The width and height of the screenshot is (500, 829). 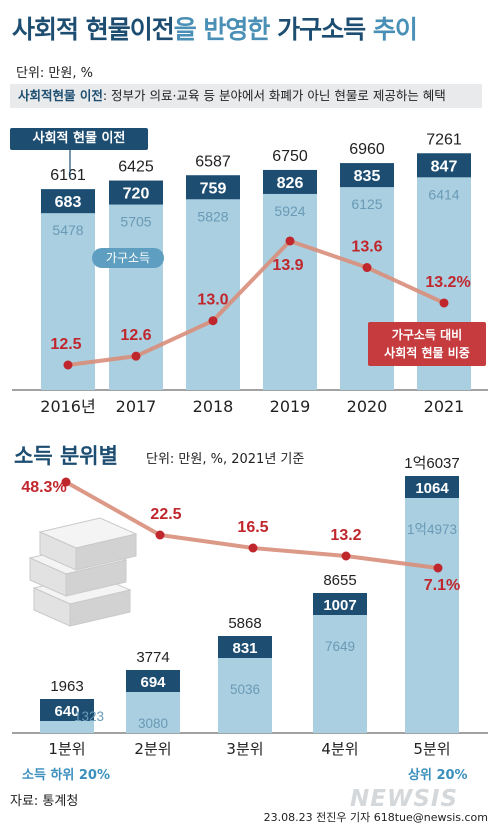 What do you see at coordinates (391, 29) in the screenshot?
I see `title-part-trend: 추이` at bounding box center [391, 29].